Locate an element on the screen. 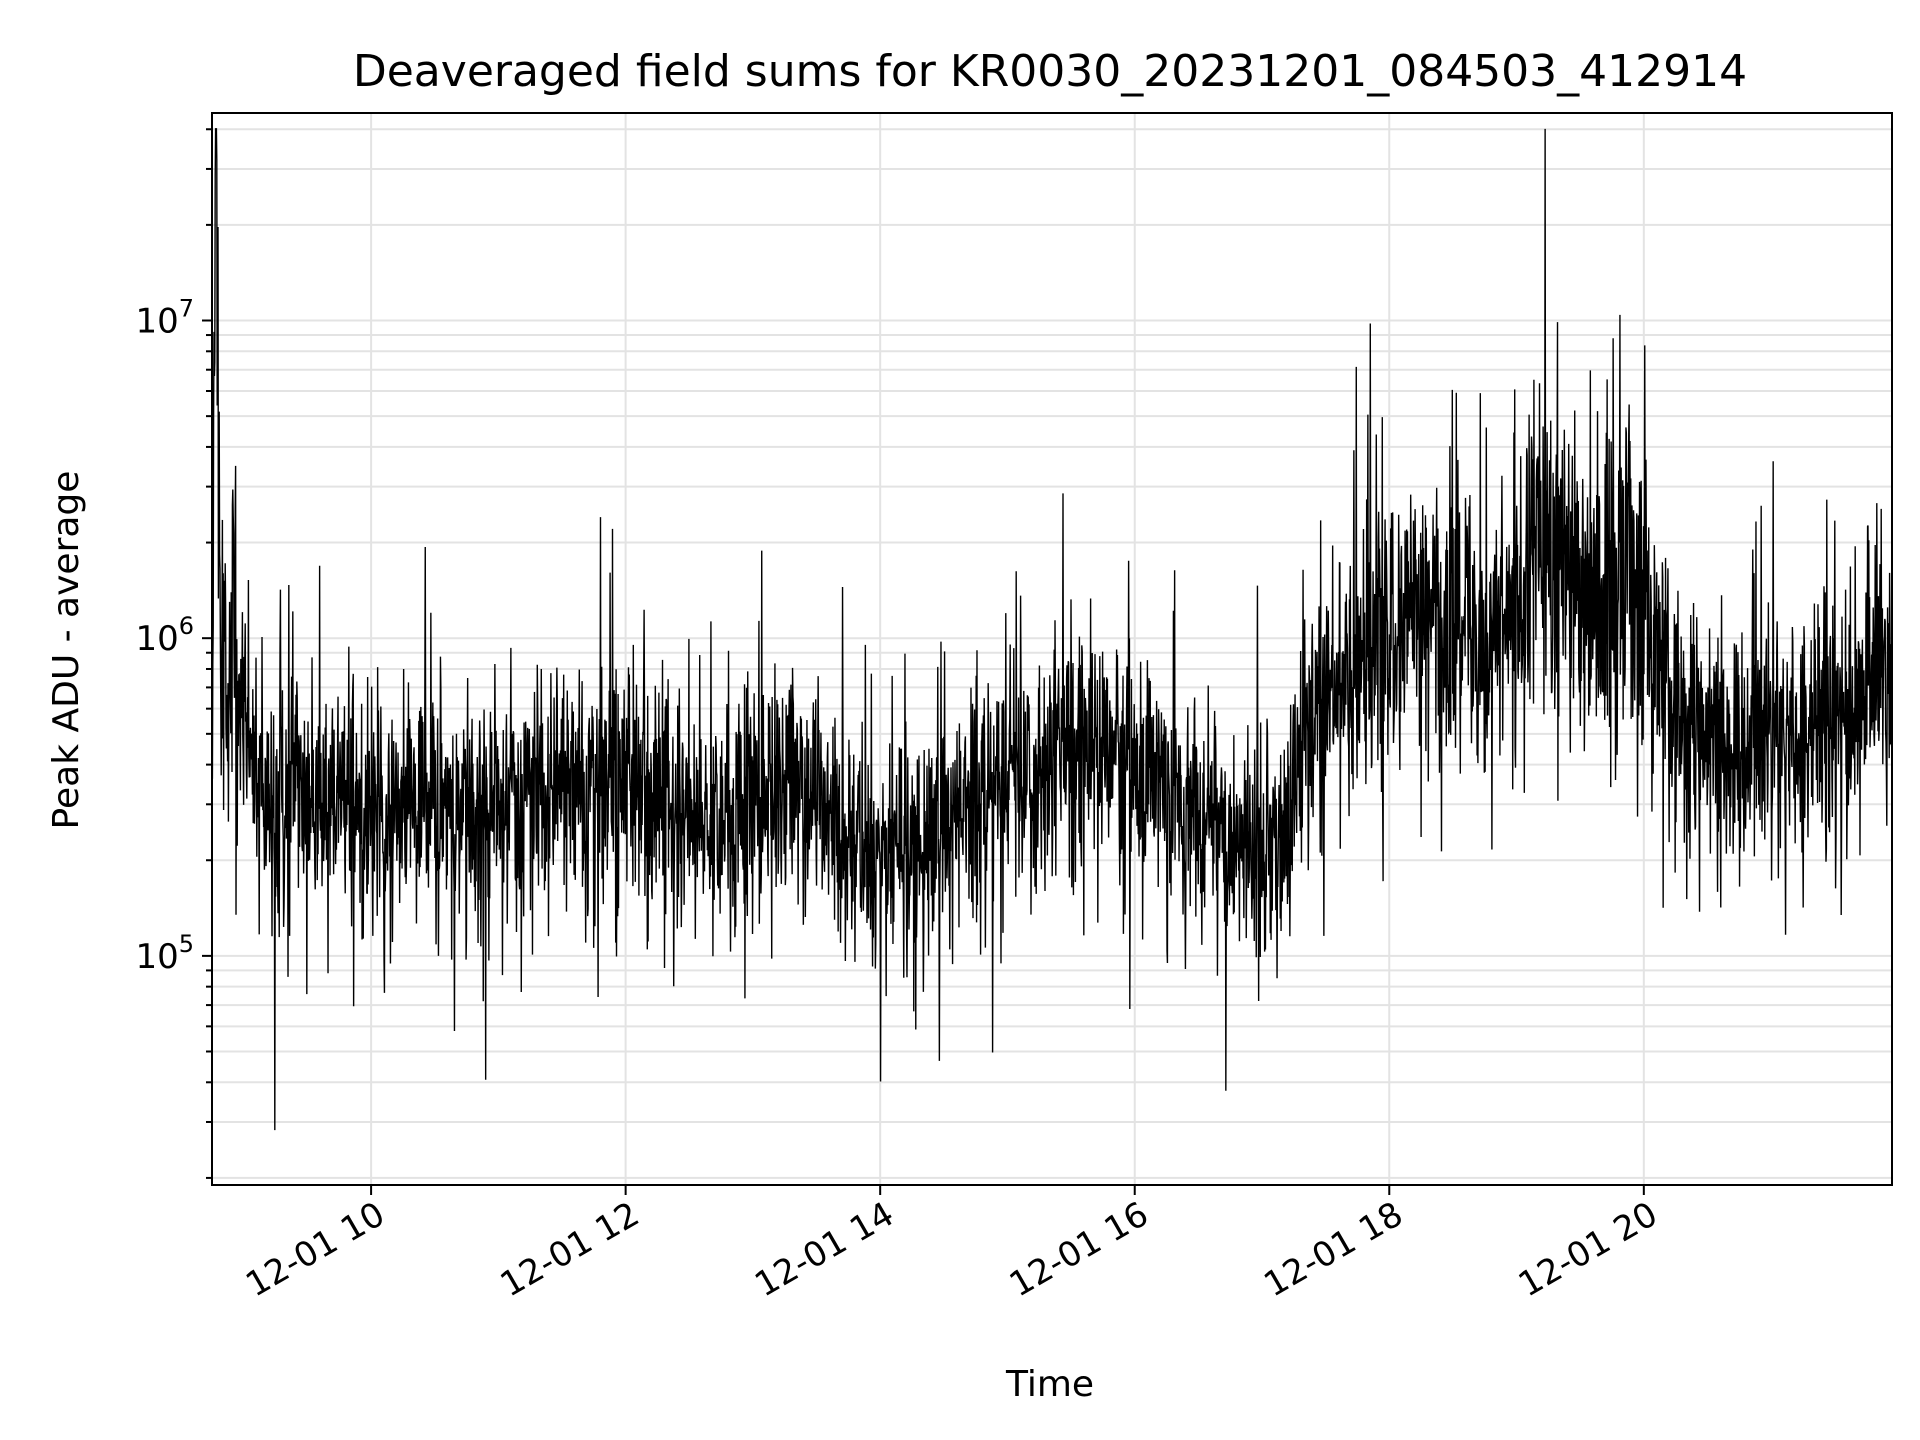 The width and height of the screenshot is (1920, 1440). x-tick-label: 12-01 16 is located at coordinates (1079, 1249).